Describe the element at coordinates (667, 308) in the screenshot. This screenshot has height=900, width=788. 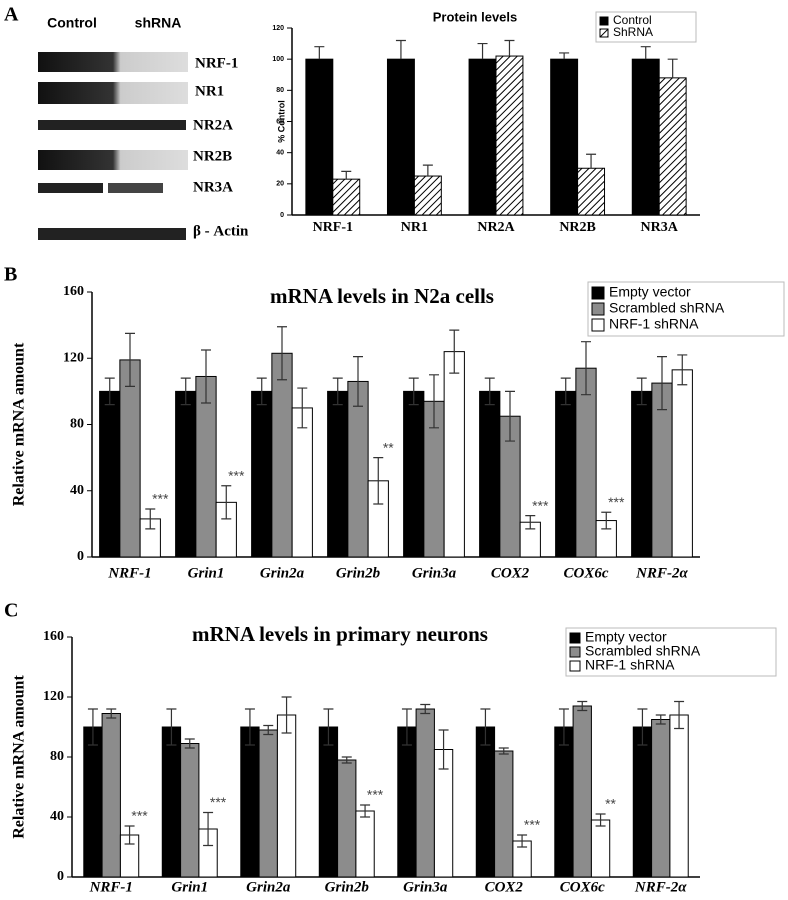
I see `legend-label: Scrambled shRNA` at that location.